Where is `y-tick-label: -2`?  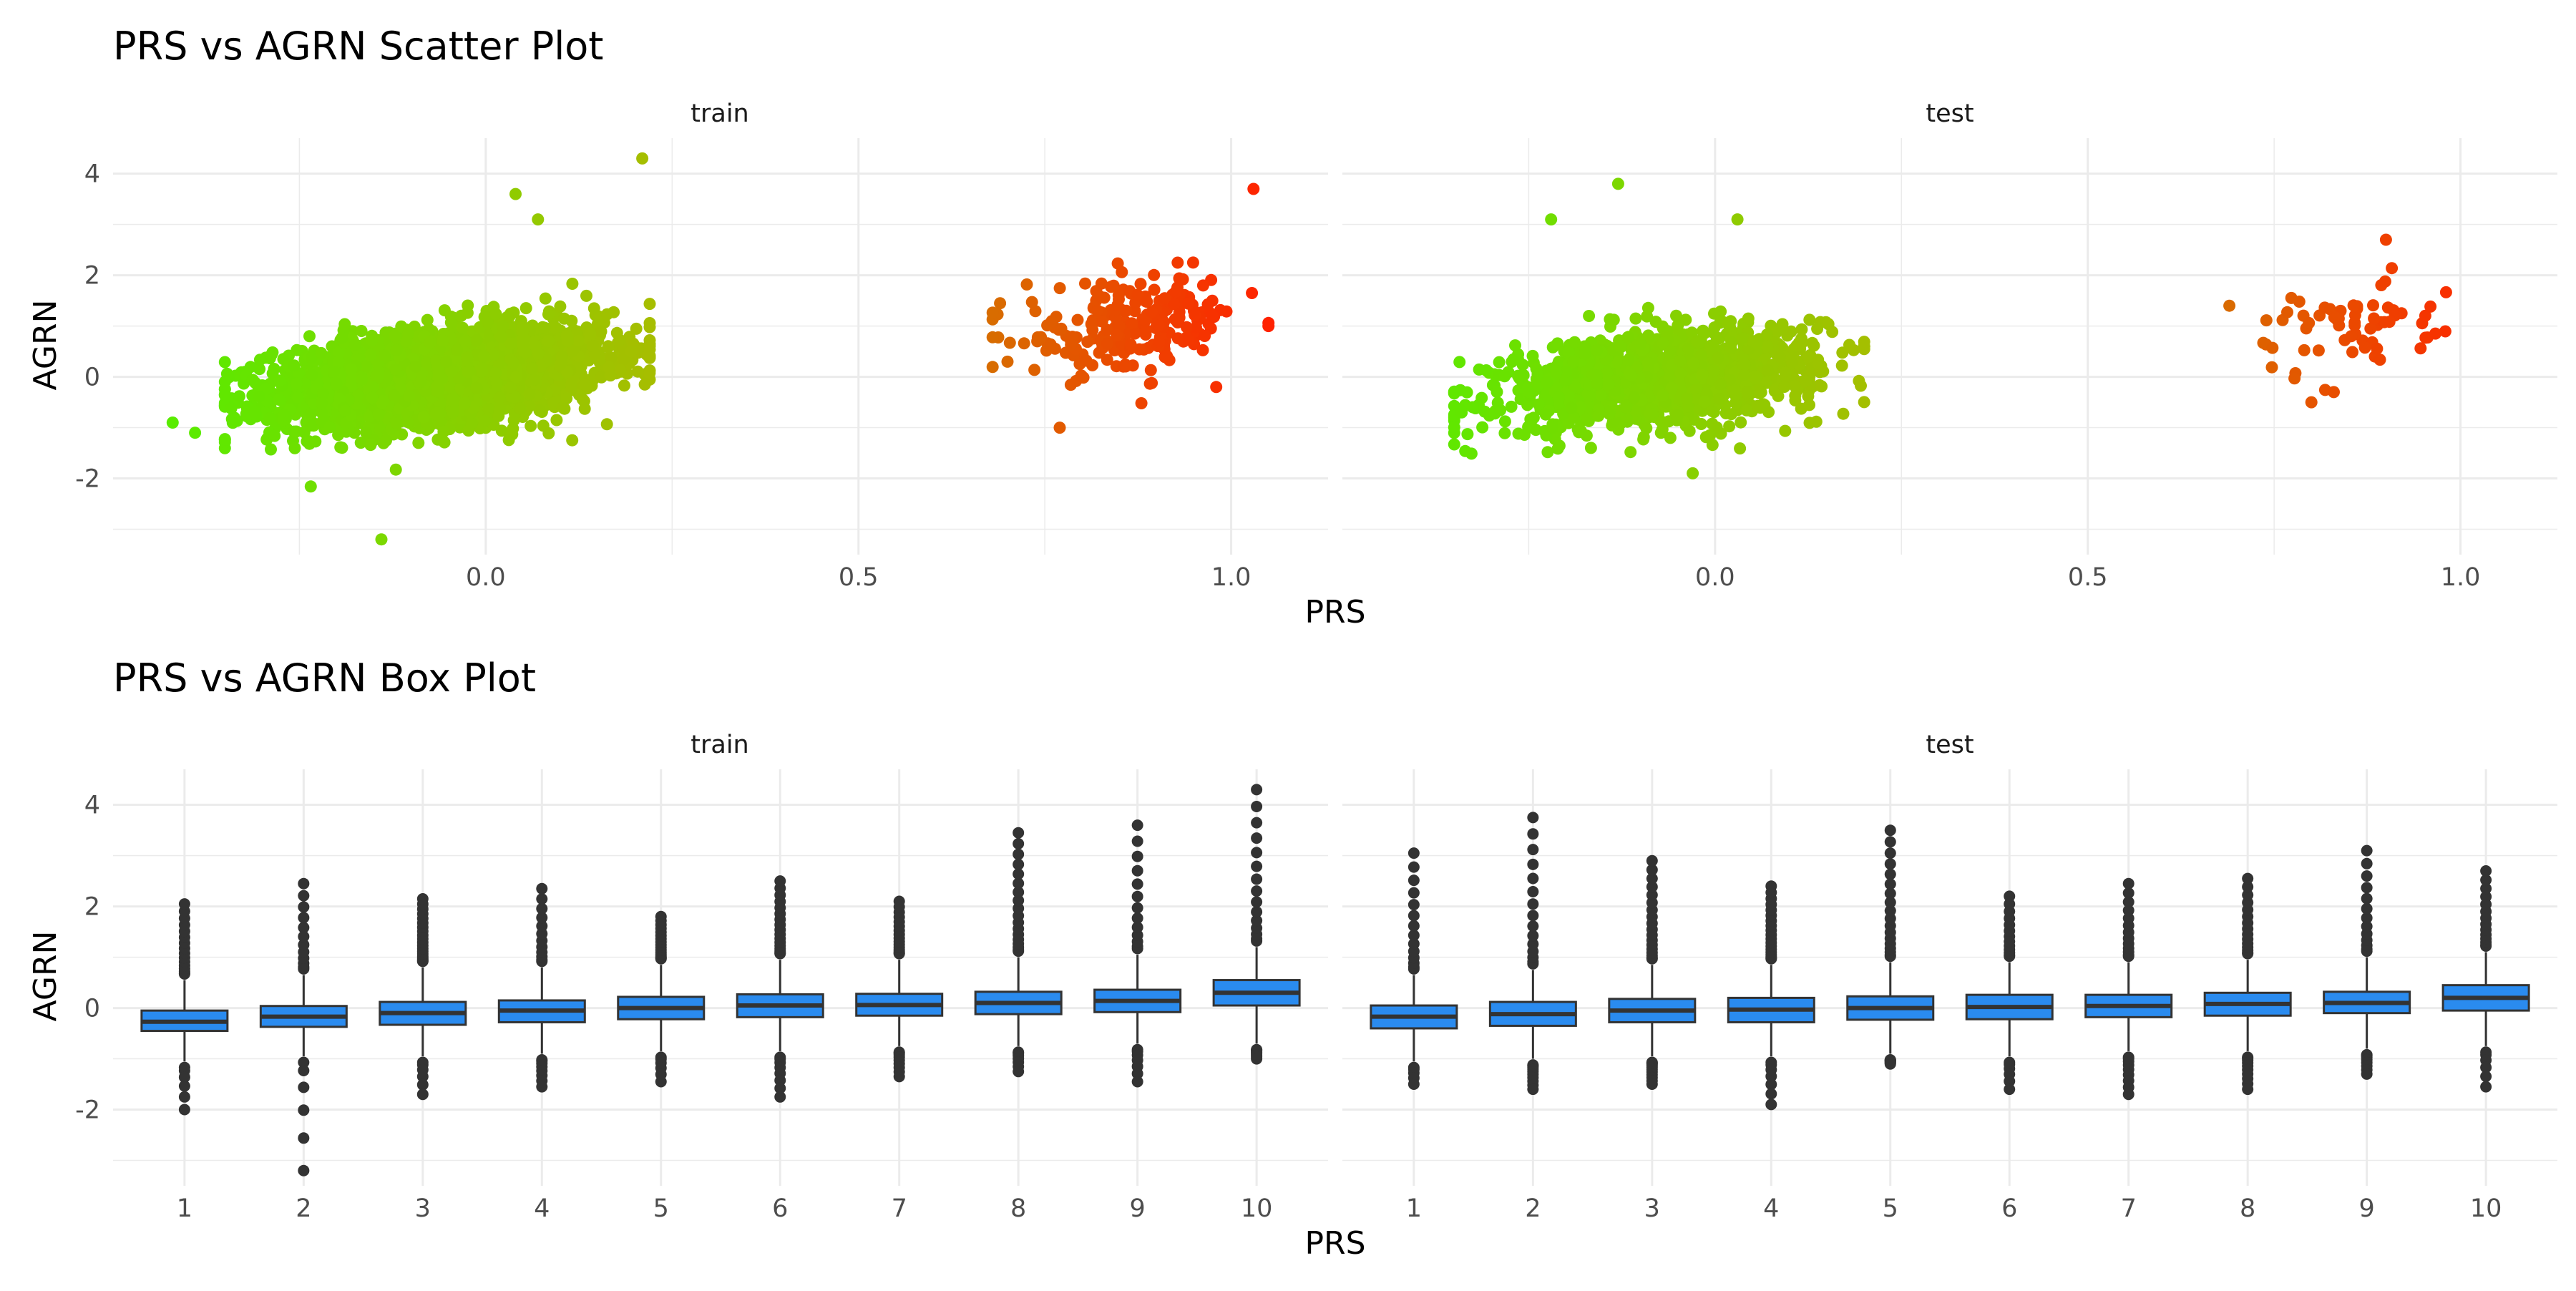 y-tick-label: -2 is located at coordinates (87, 479).